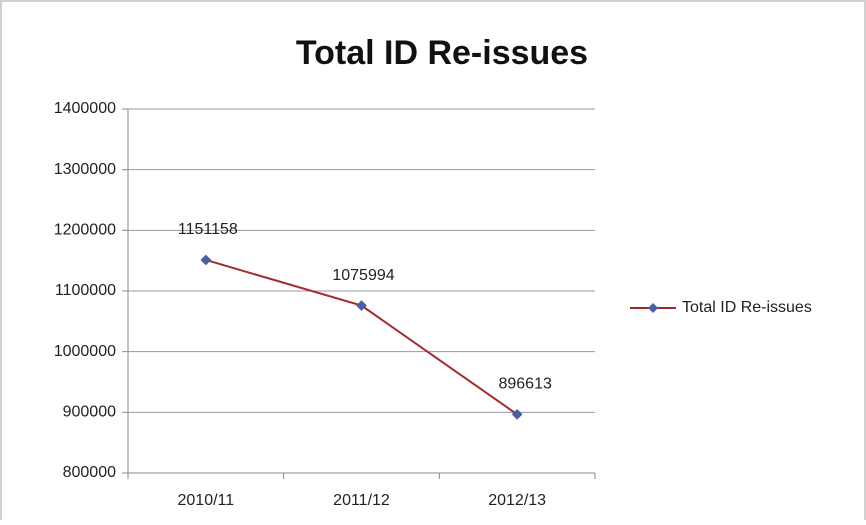  What do you see at coordinates (653, 308) in the screenshot?
I see `legend-marker` at bounding box center [653, 308].